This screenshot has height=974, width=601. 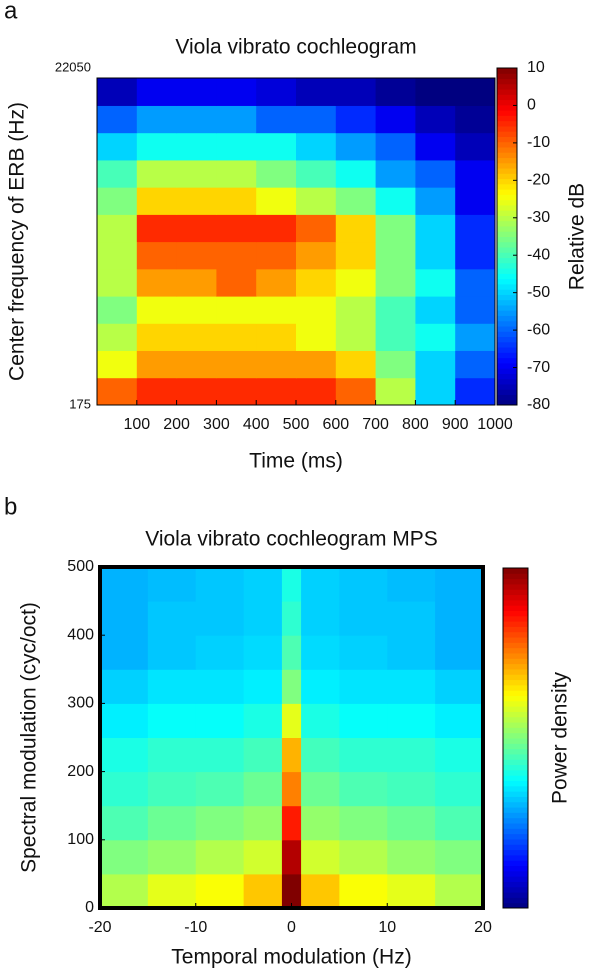 I want to click on y-axis-label: Center frequency of ERB (Hz), so click(x=17, y=241).